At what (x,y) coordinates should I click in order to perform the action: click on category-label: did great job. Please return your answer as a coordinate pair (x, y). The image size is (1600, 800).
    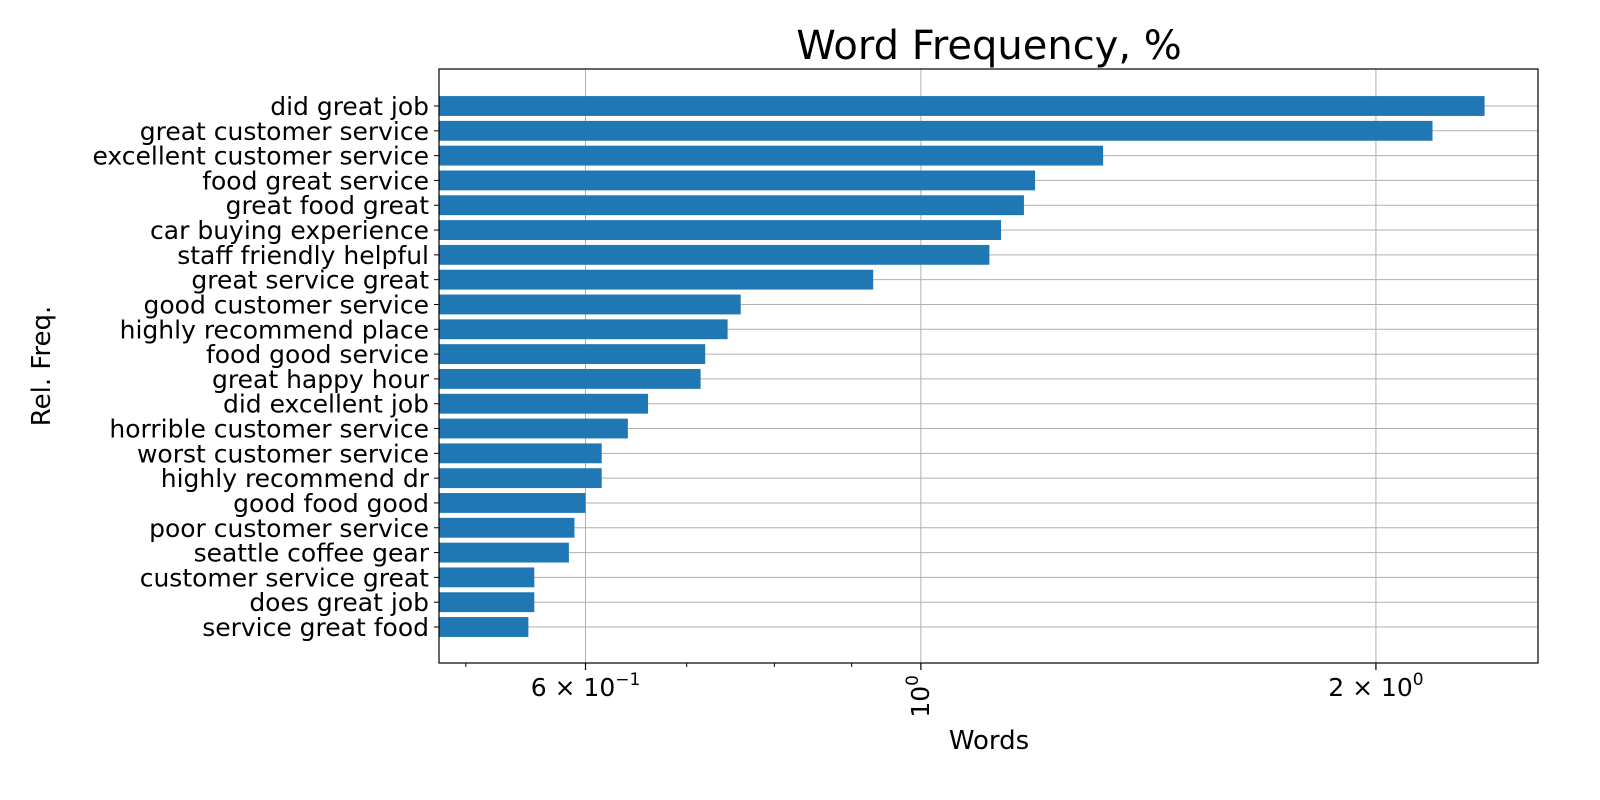
    Looking at the image, I should click on (349, 106).